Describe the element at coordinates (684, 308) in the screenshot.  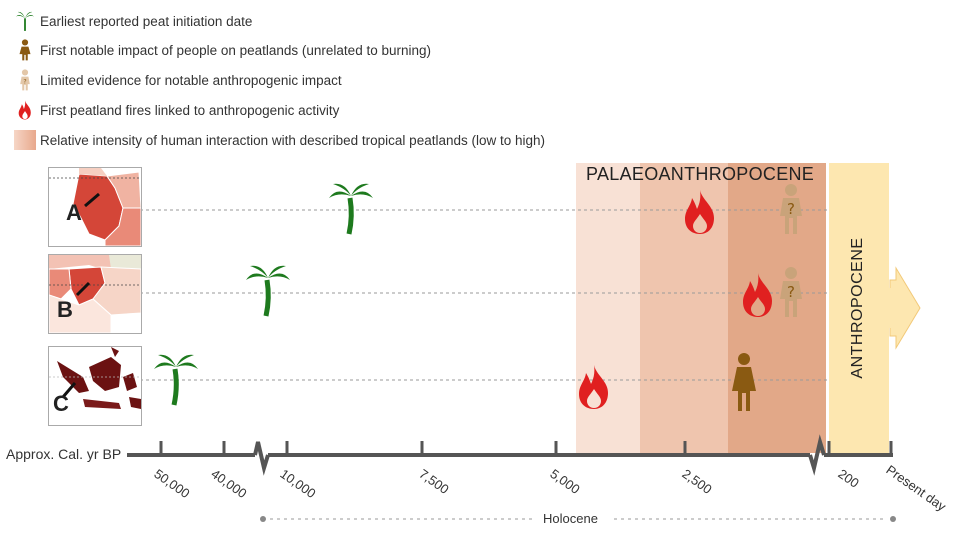
I see `intensity-band-mid` at that location.